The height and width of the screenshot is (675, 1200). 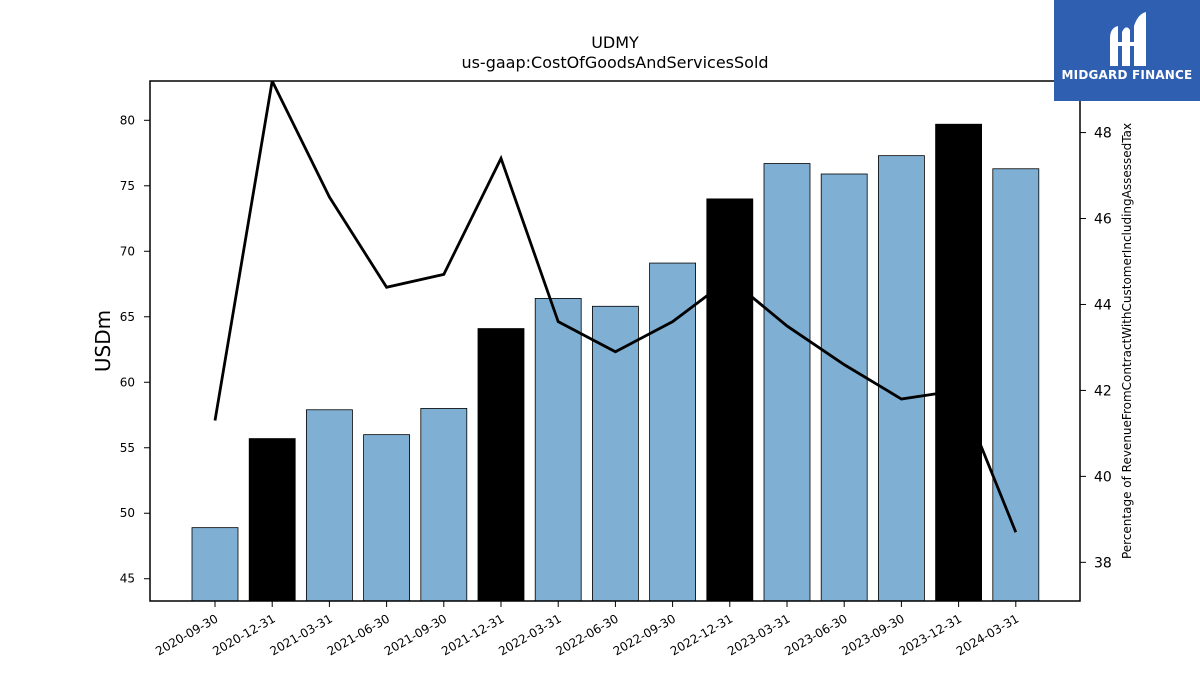 What do you see at coordinates (987, 634) in the screenshot?
I see `x-tick-label: 2024-03-31` at bounding box center [987, 634].